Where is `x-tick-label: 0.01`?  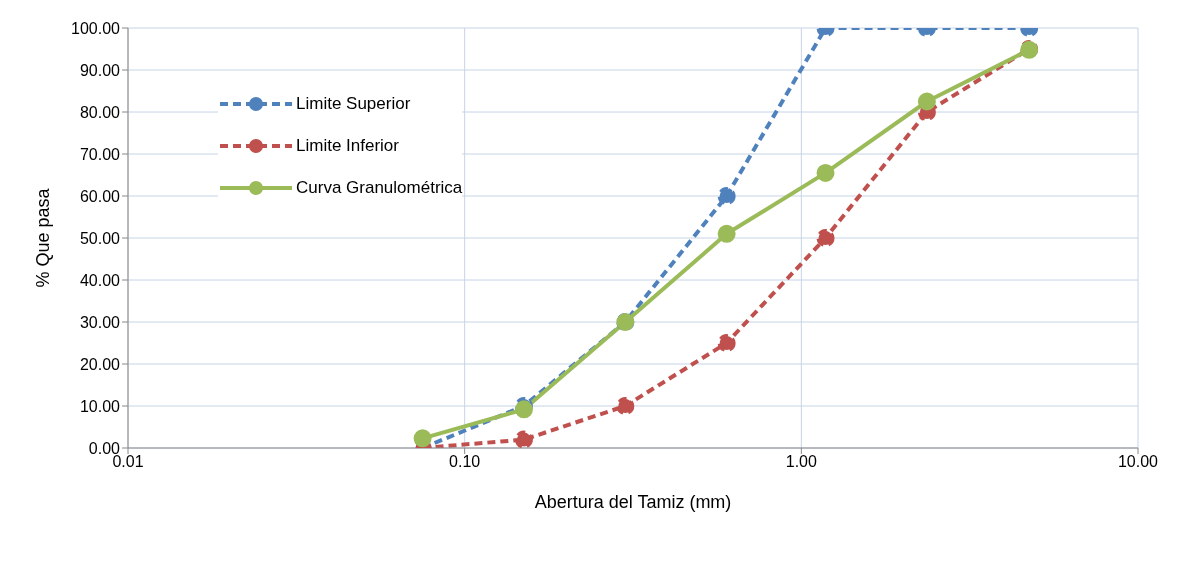
x-tick-label: 0.01 is located at coordinates (128, 462).